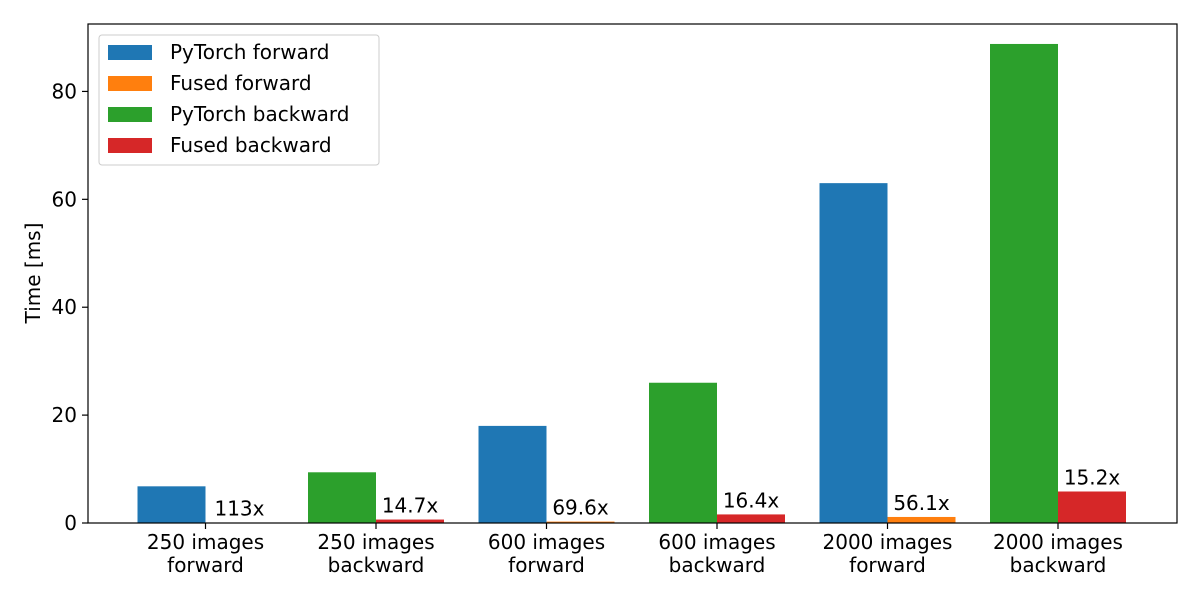  I want to click on speedup-annotations: 113x 14.7x 69.6x 16.4x 56.1x 15.2x, so click(667, 492).